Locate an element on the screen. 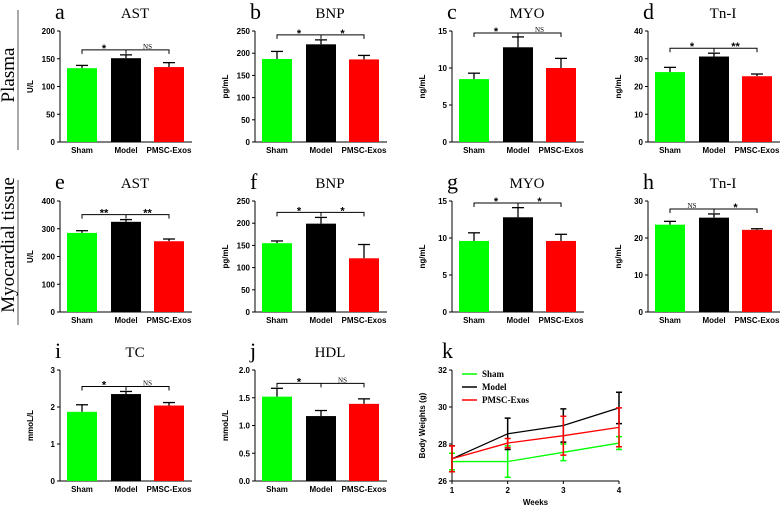  y-tick-label: 3 is located at coordinates (53, 370).